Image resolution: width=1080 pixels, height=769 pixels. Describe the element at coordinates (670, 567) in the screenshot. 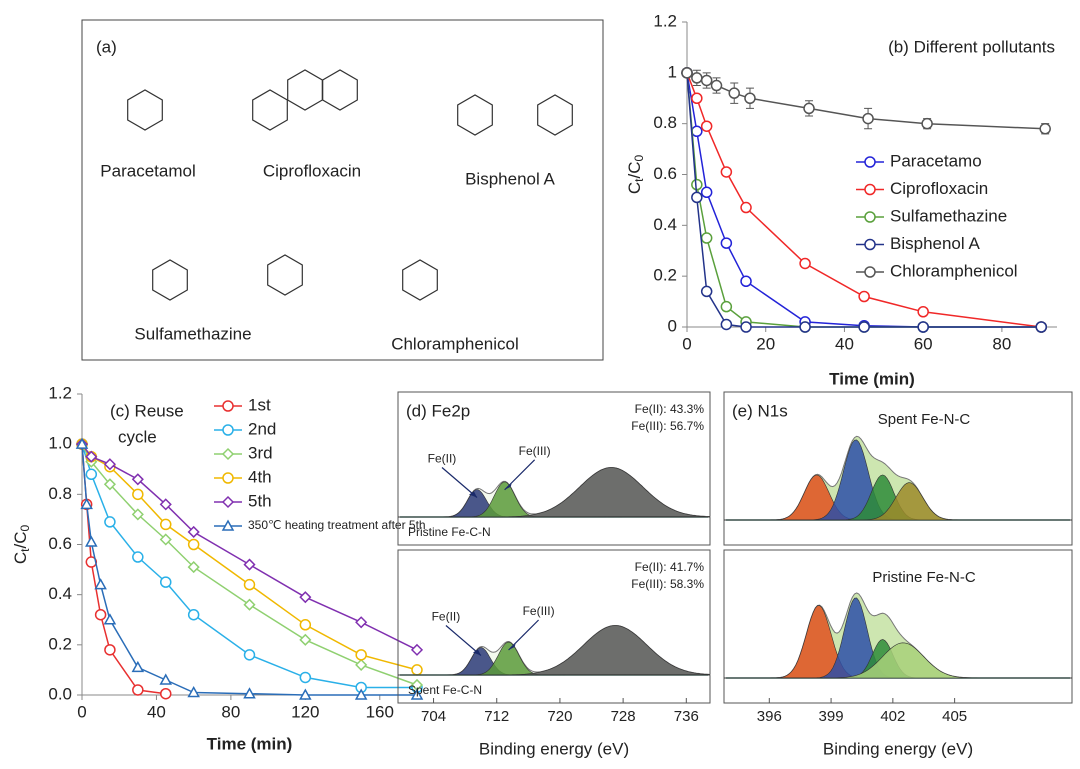

I see `annotation: Fe(II): 41.7%` at that location.